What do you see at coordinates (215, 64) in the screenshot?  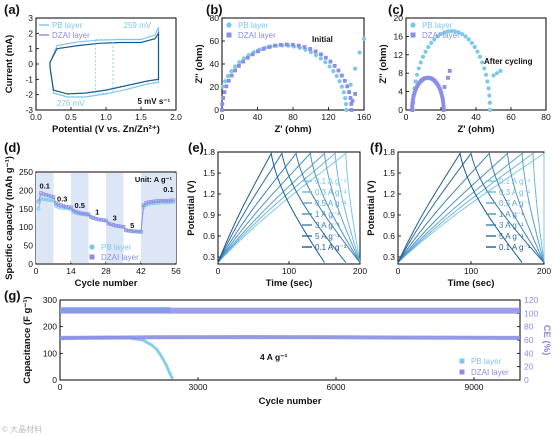 I see `y-tick-label: 40` at bounding box center [215, 64].